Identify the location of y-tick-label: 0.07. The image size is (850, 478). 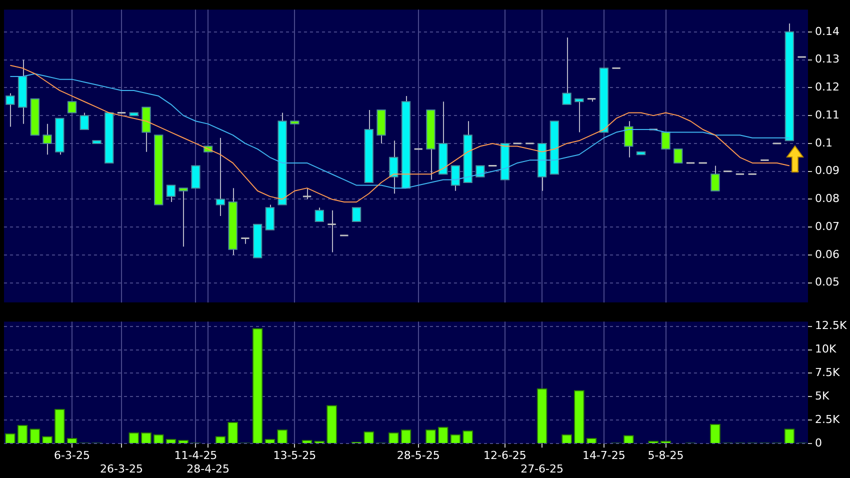
(827, 226).